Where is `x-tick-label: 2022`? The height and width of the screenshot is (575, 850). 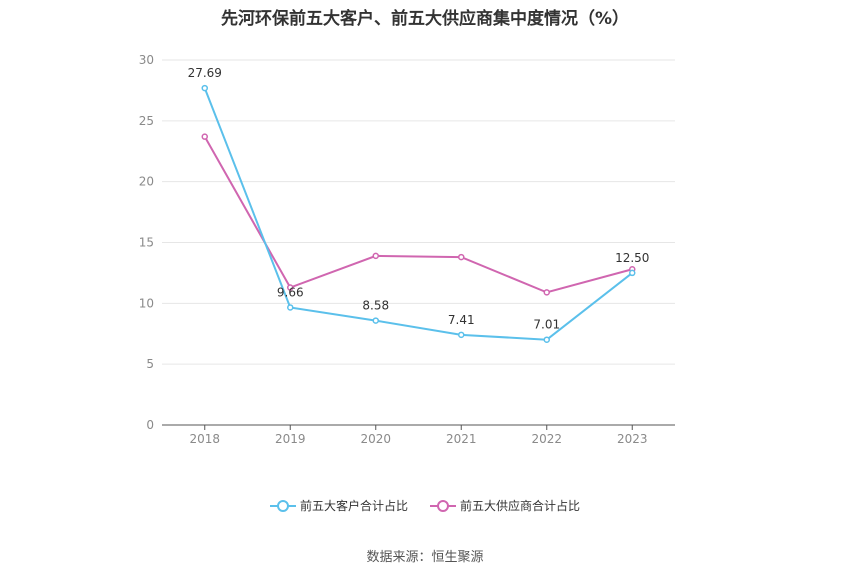 x-tick-label: 2022 is located at coordinates (546, 439).